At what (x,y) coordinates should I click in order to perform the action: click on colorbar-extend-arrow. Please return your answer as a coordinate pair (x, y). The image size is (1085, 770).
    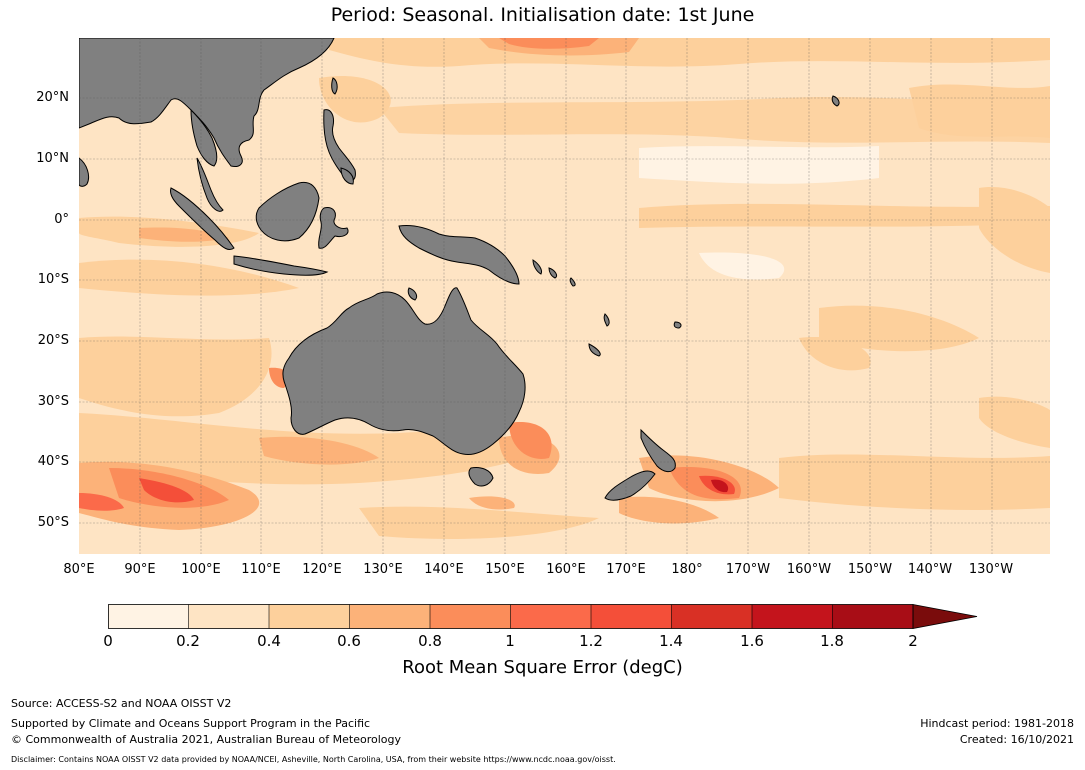
    Looking at the image, I should click on (945, 616).